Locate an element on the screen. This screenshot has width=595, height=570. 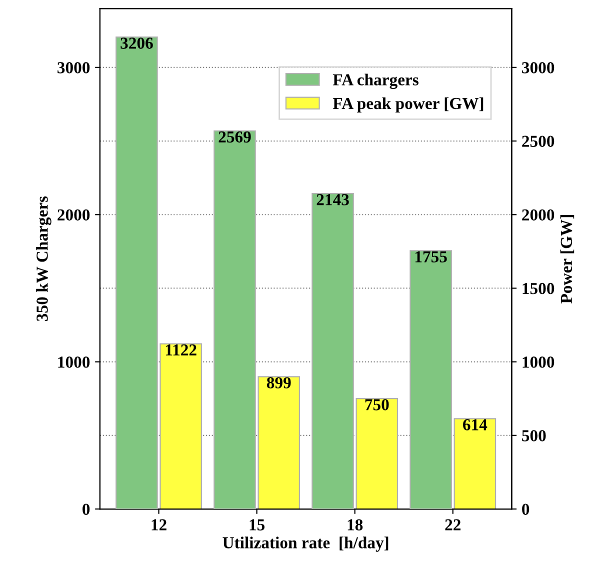
x-tick-label: 18 is located at coordinates (355, 524).